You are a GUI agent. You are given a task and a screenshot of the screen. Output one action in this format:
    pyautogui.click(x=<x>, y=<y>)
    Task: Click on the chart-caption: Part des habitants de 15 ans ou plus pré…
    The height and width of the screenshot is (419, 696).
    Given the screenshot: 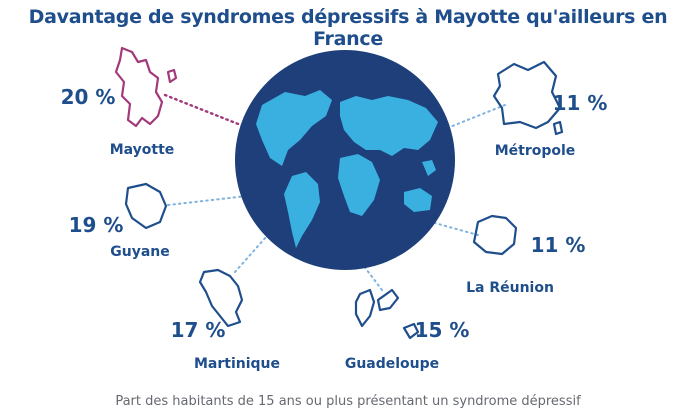 What is the action you would take?
    pyautogui.click(x=348, y=401)
    